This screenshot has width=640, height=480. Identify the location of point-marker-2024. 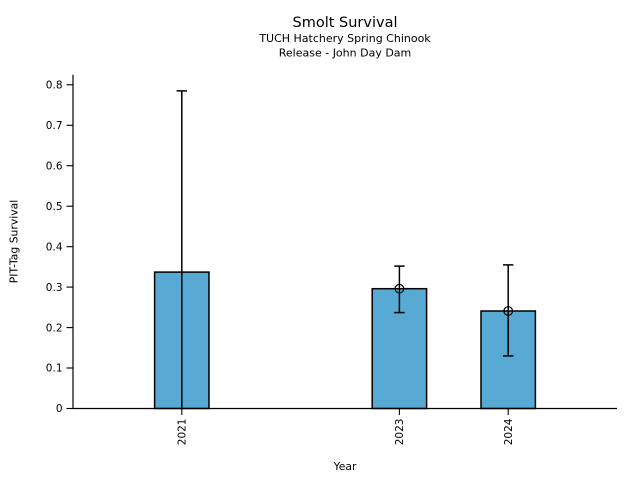
(508, 311).